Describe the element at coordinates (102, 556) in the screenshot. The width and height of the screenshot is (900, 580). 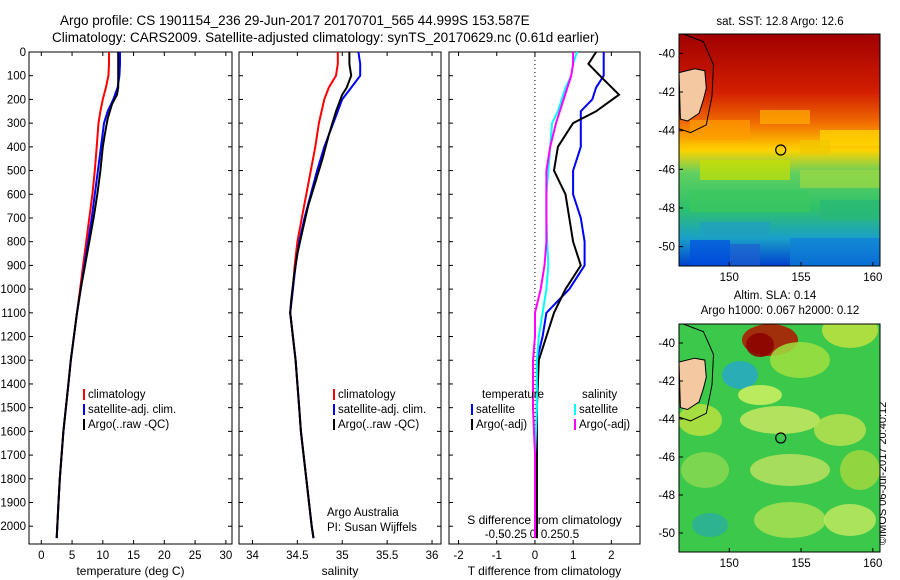
I see `x-tick-label: 10` at that location.